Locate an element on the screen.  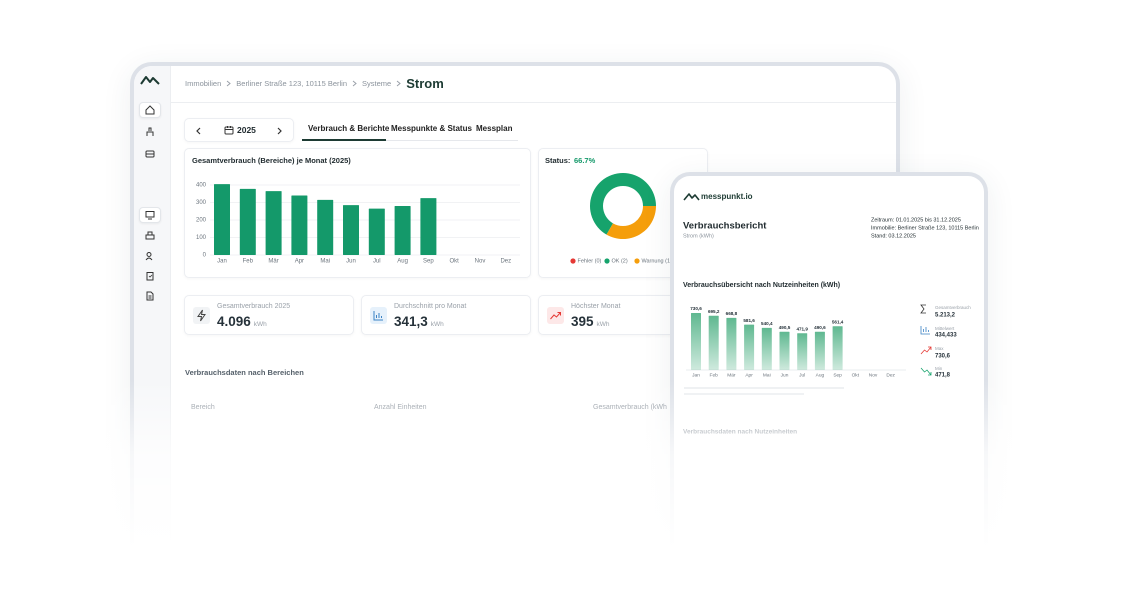
legend-label: OK (2) is located at coordinates (620, 261).